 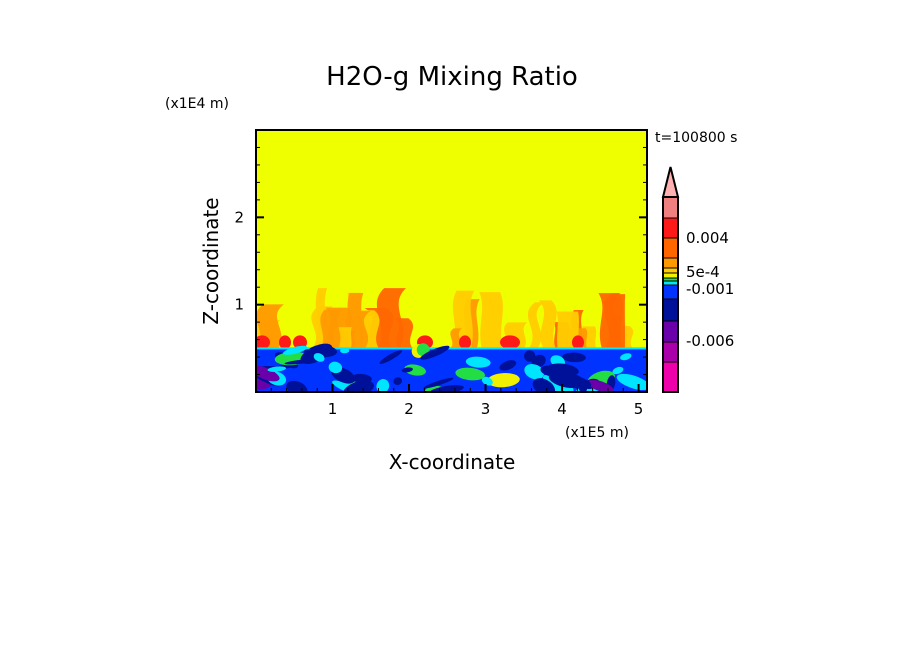 I want to click on x-tick-label: 2, so click(x=409, y=409).